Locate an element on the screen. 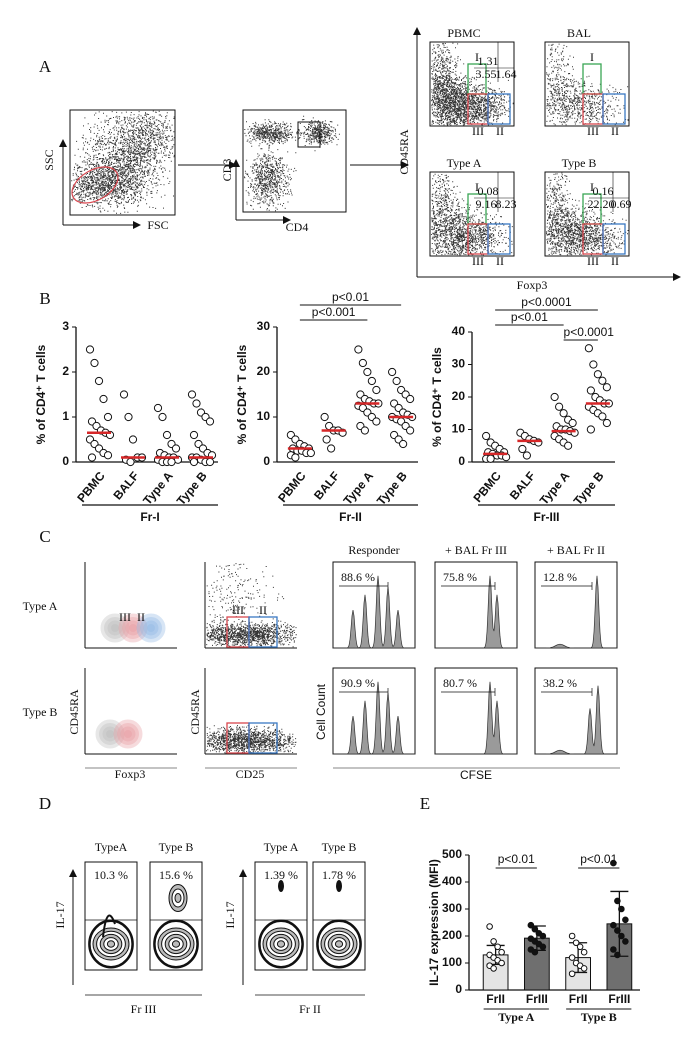 This screenshot has width=685, height=1041. y-tick-label: 300 is located at coordinates (452, 908).